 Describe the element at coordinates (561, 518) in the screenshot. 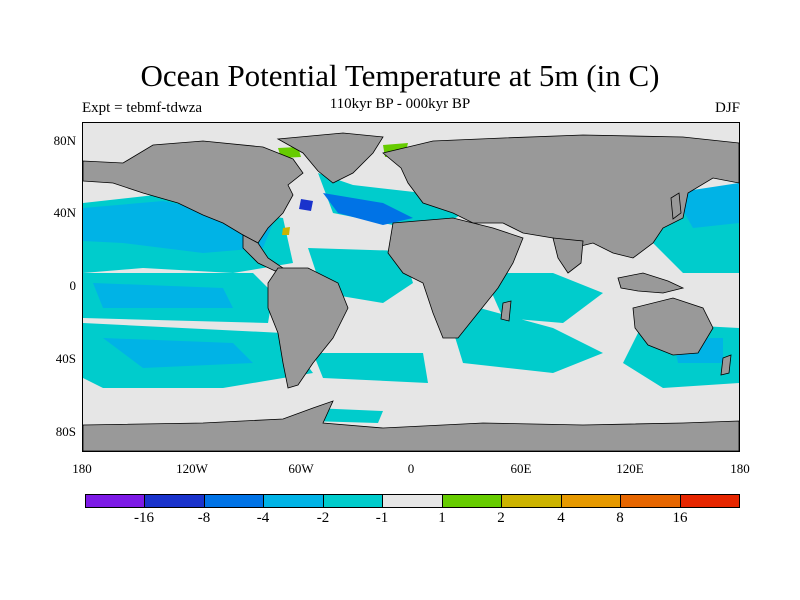

I see `colorbar-label: 4` at that location.